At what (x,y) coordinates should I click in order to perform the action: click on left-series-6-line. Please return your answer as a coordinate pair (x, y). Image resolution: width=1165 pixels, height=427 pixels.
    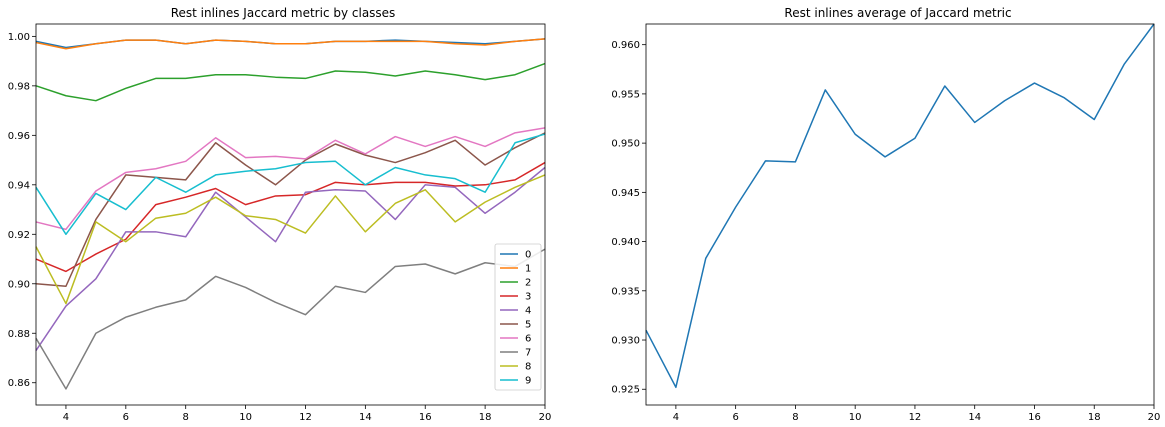
    Looking at the image, I should click on (290, 179).